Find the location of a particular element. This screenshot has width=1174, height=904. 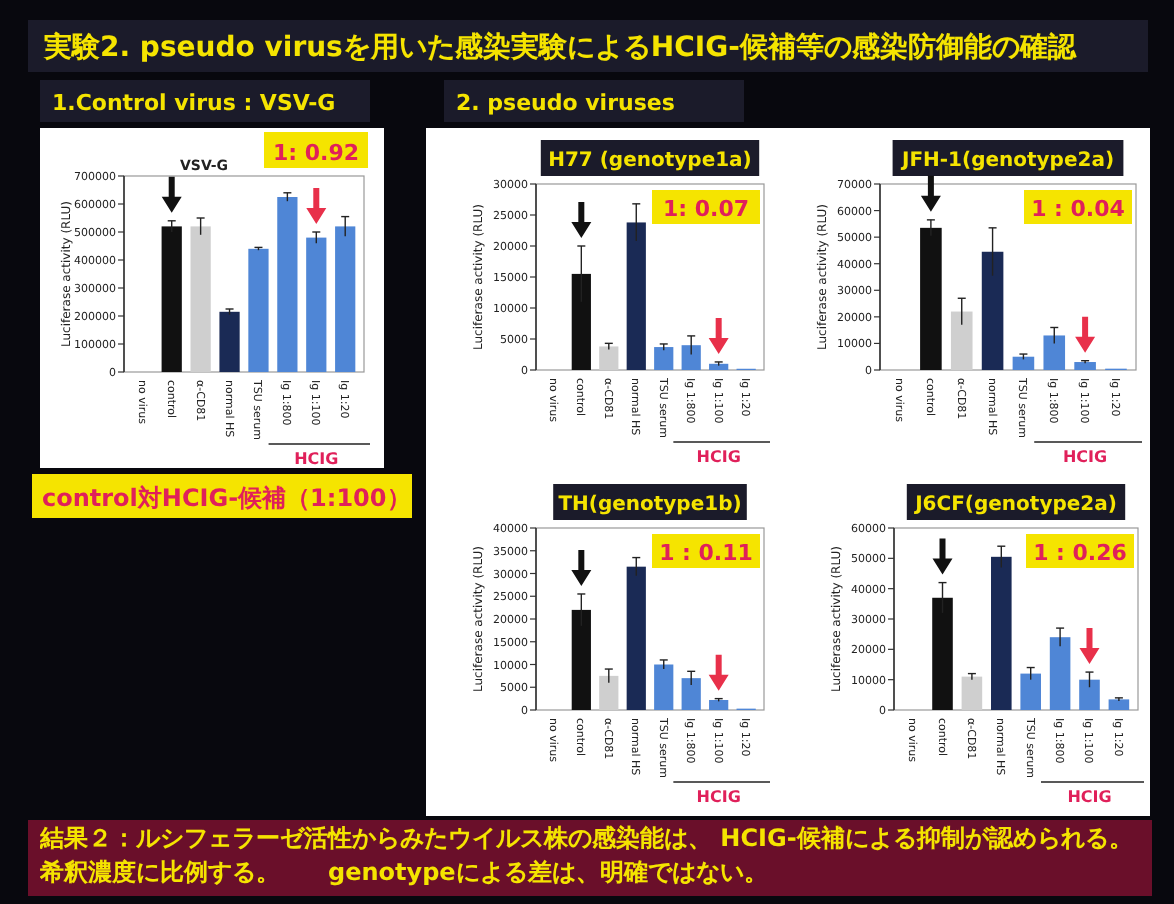

annotation: 1 : 0.26 is located at coordinates (1080, 553).